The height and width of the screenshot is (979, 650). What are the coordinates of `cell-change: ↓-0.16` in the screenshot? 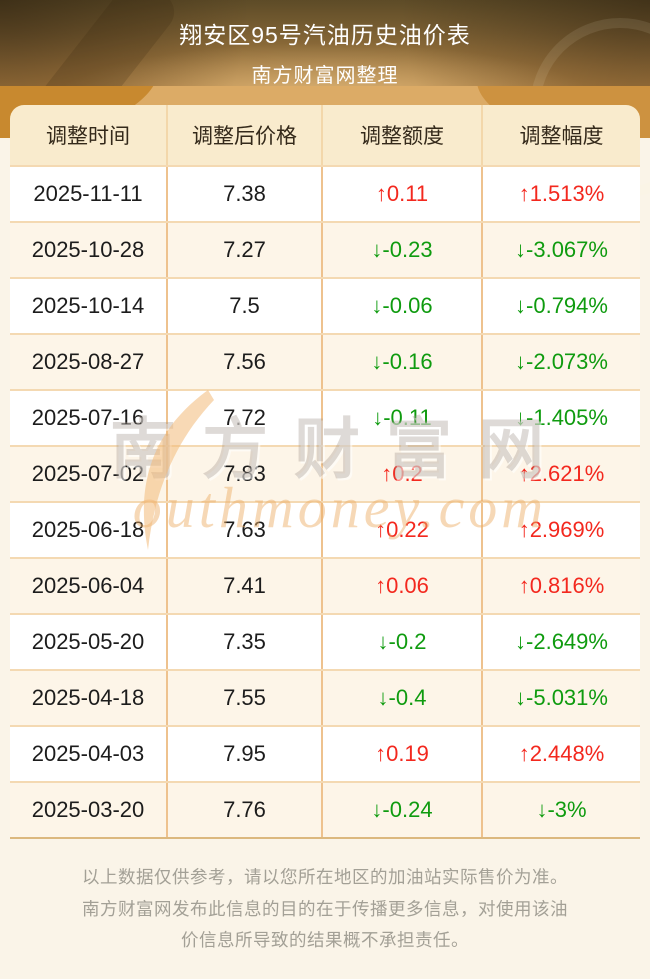 It's located at (403, 362).